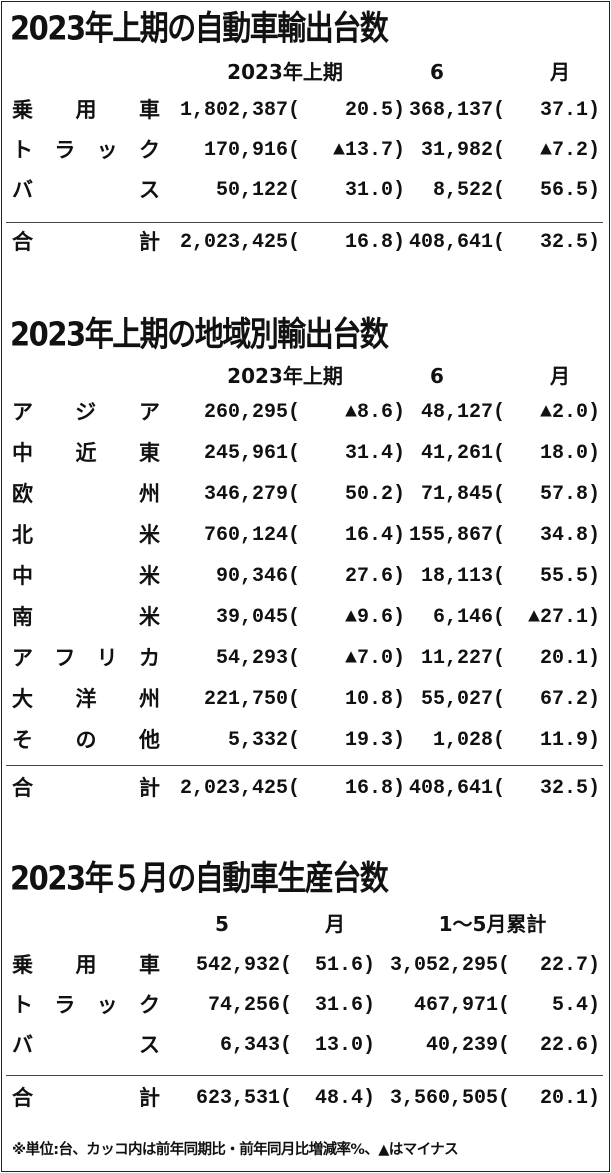  I want to click on row-label: 中米, so click(86, 576).